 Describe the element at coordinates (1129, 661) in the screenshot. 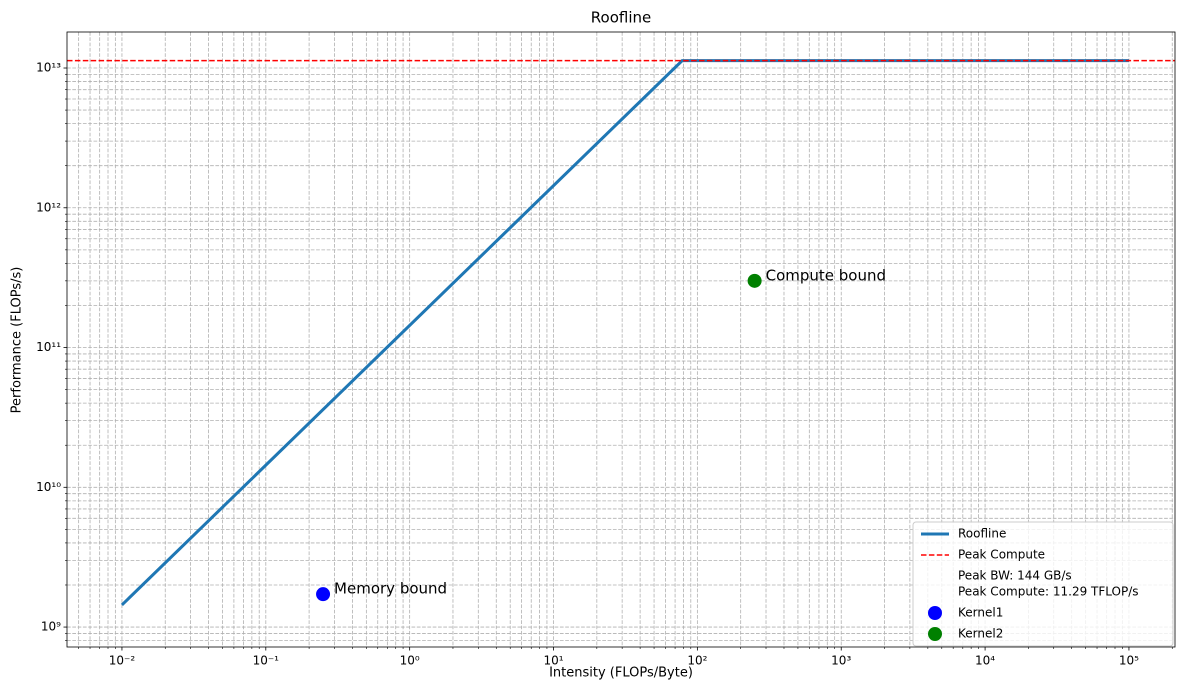

I see `x-tick-label: 10⁵` at that location.